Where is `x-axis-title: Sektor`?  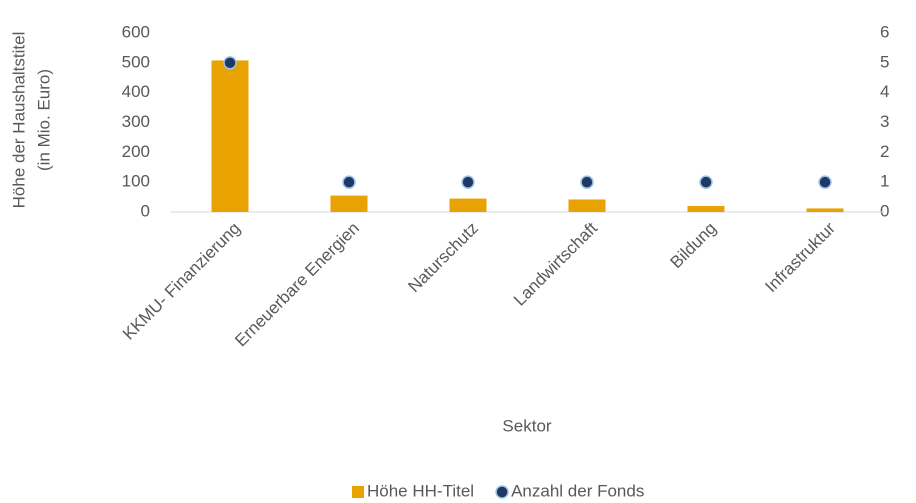 x-axis-title: Sektor is located at coordinates (526, 425).